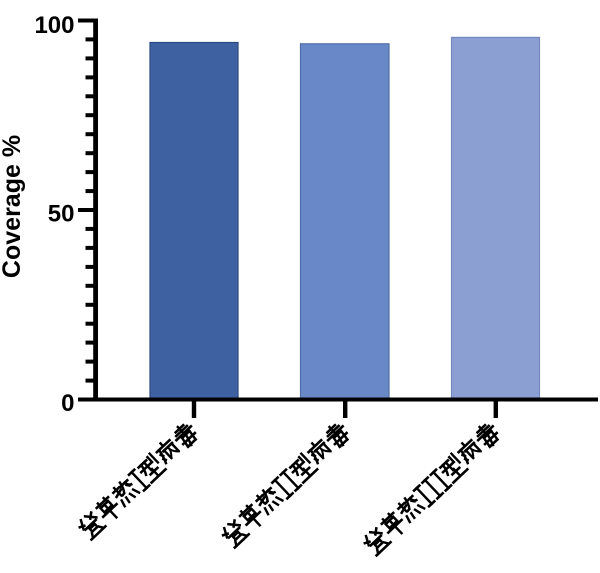  I want to click on svg-text: 0, so click(67, 403).